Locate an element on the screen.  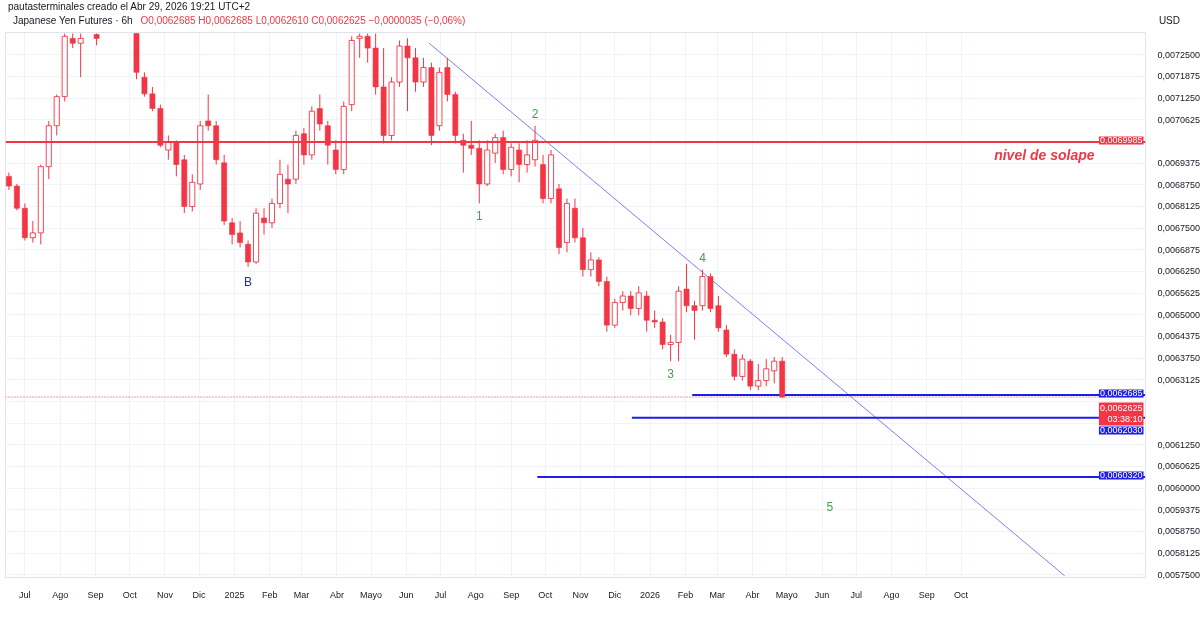
y-tick-label: 0,0070625 is located at coordinates (1178, 119).